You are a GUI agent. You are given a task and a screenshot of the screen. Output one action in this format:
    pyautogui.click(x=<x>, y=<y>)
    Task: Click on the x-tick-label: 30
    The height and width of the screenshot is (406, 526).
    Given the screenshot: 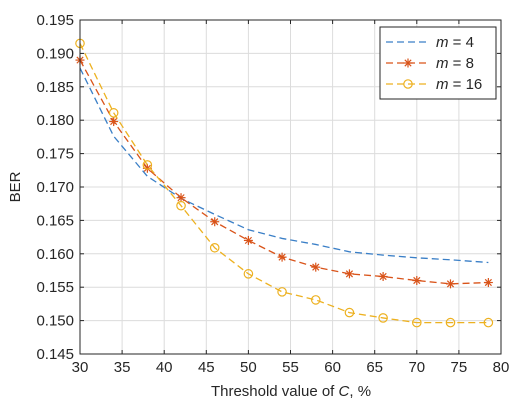 What is the action you would take?
    pyautogui.click(x=80, y=367)
    